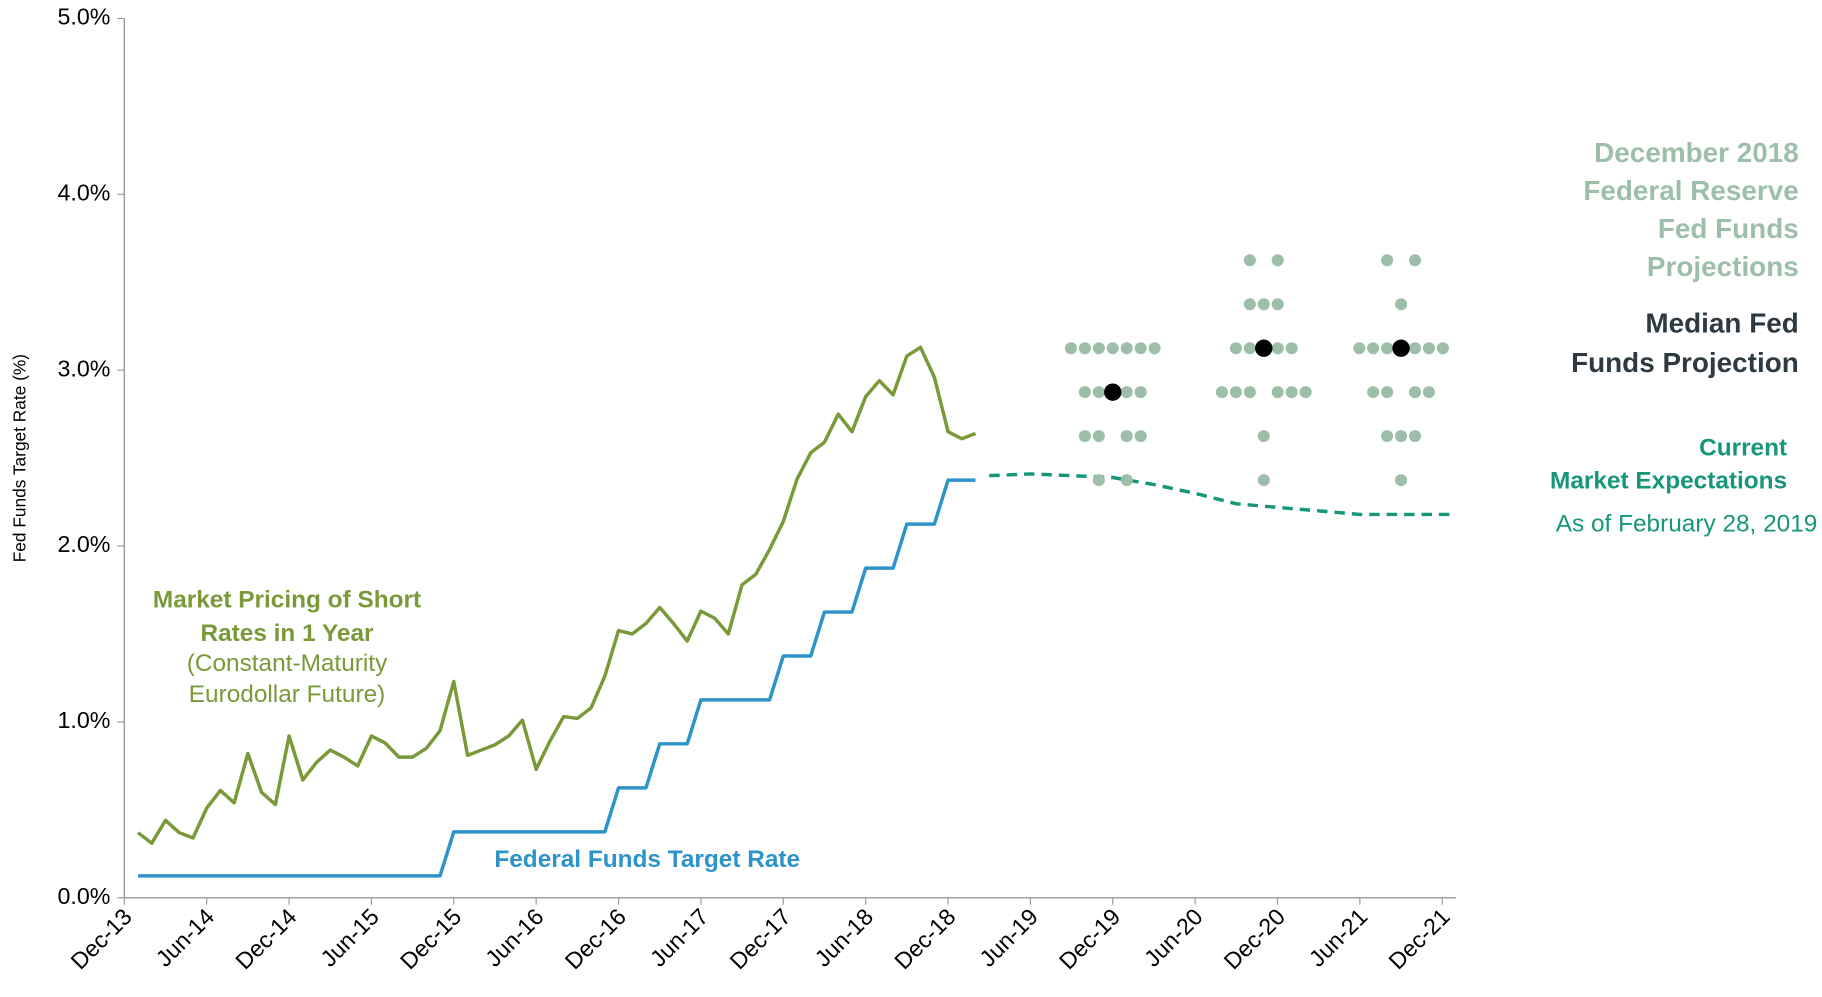  I want to click on x-tick-label: Jun-15, so click(349, 937).